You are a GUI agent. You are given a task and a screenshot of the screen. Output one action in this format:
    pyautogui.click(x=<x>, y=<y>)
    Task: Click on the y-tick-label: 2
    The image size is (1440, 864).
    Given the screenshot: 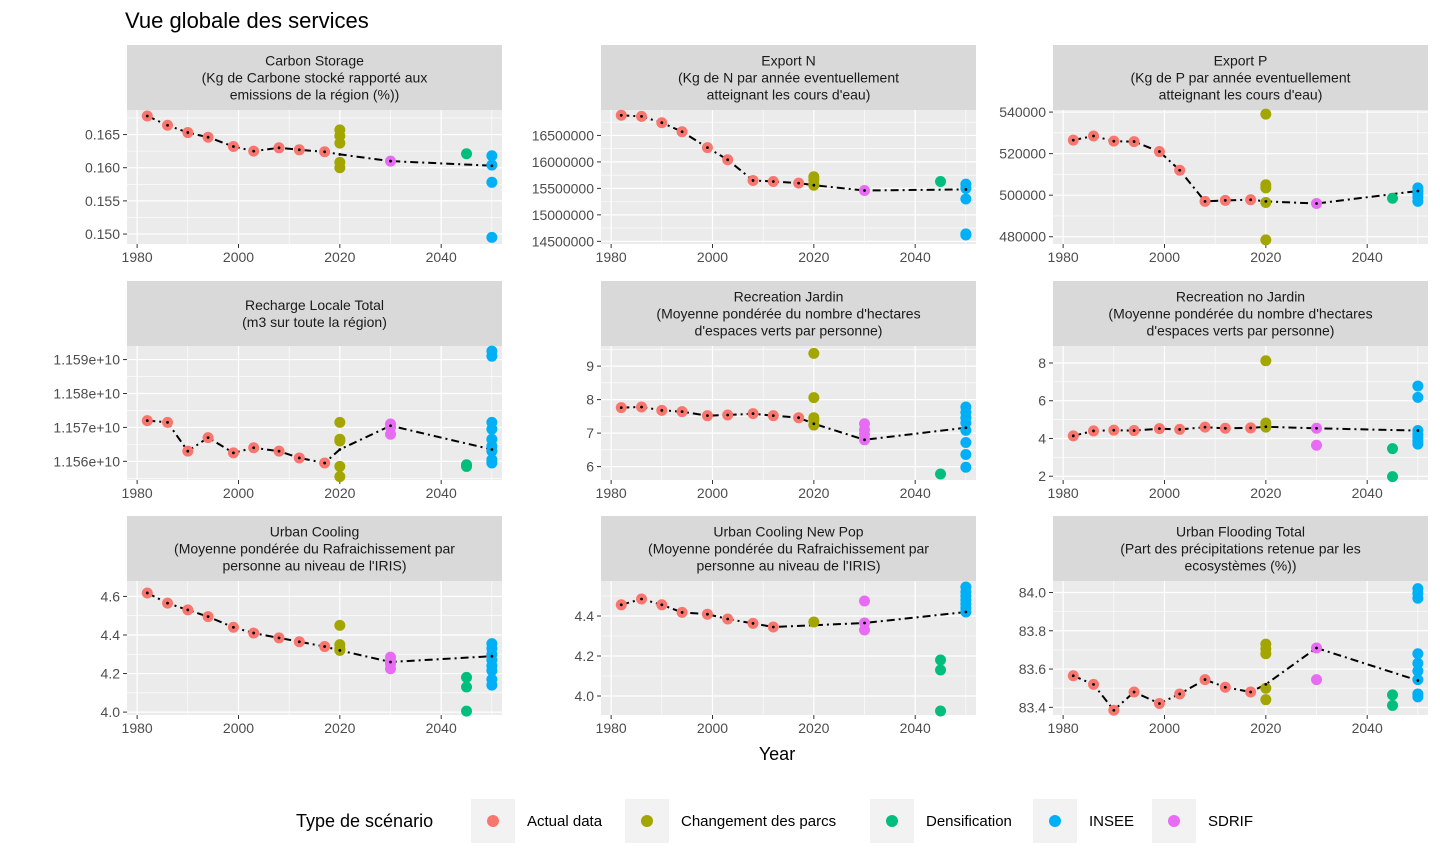 What is the action you would take?
    pyautogui.click(x=1042, y=476)
    